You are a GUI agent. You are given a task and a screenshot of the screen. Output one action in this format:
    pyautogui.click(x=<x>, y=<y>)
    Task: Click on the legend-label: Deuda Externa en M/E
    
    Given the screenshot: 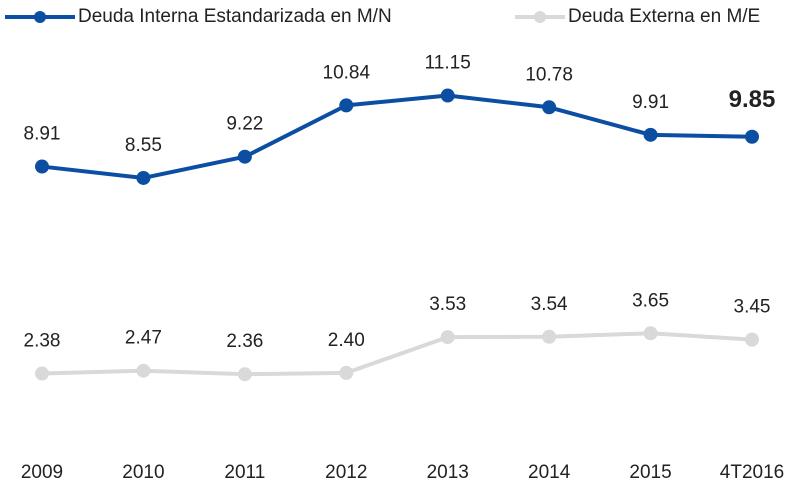 What is the action you would take?
    pyautogui.click(x=664, y=16)
    